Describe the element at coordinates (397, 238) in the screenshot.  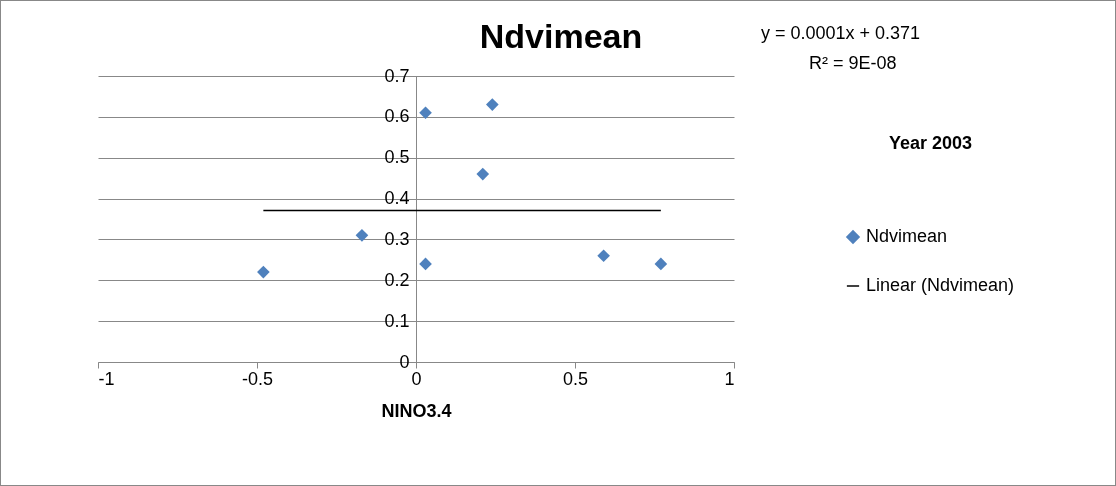
I see `y-tick-label: 0.3` at that location.